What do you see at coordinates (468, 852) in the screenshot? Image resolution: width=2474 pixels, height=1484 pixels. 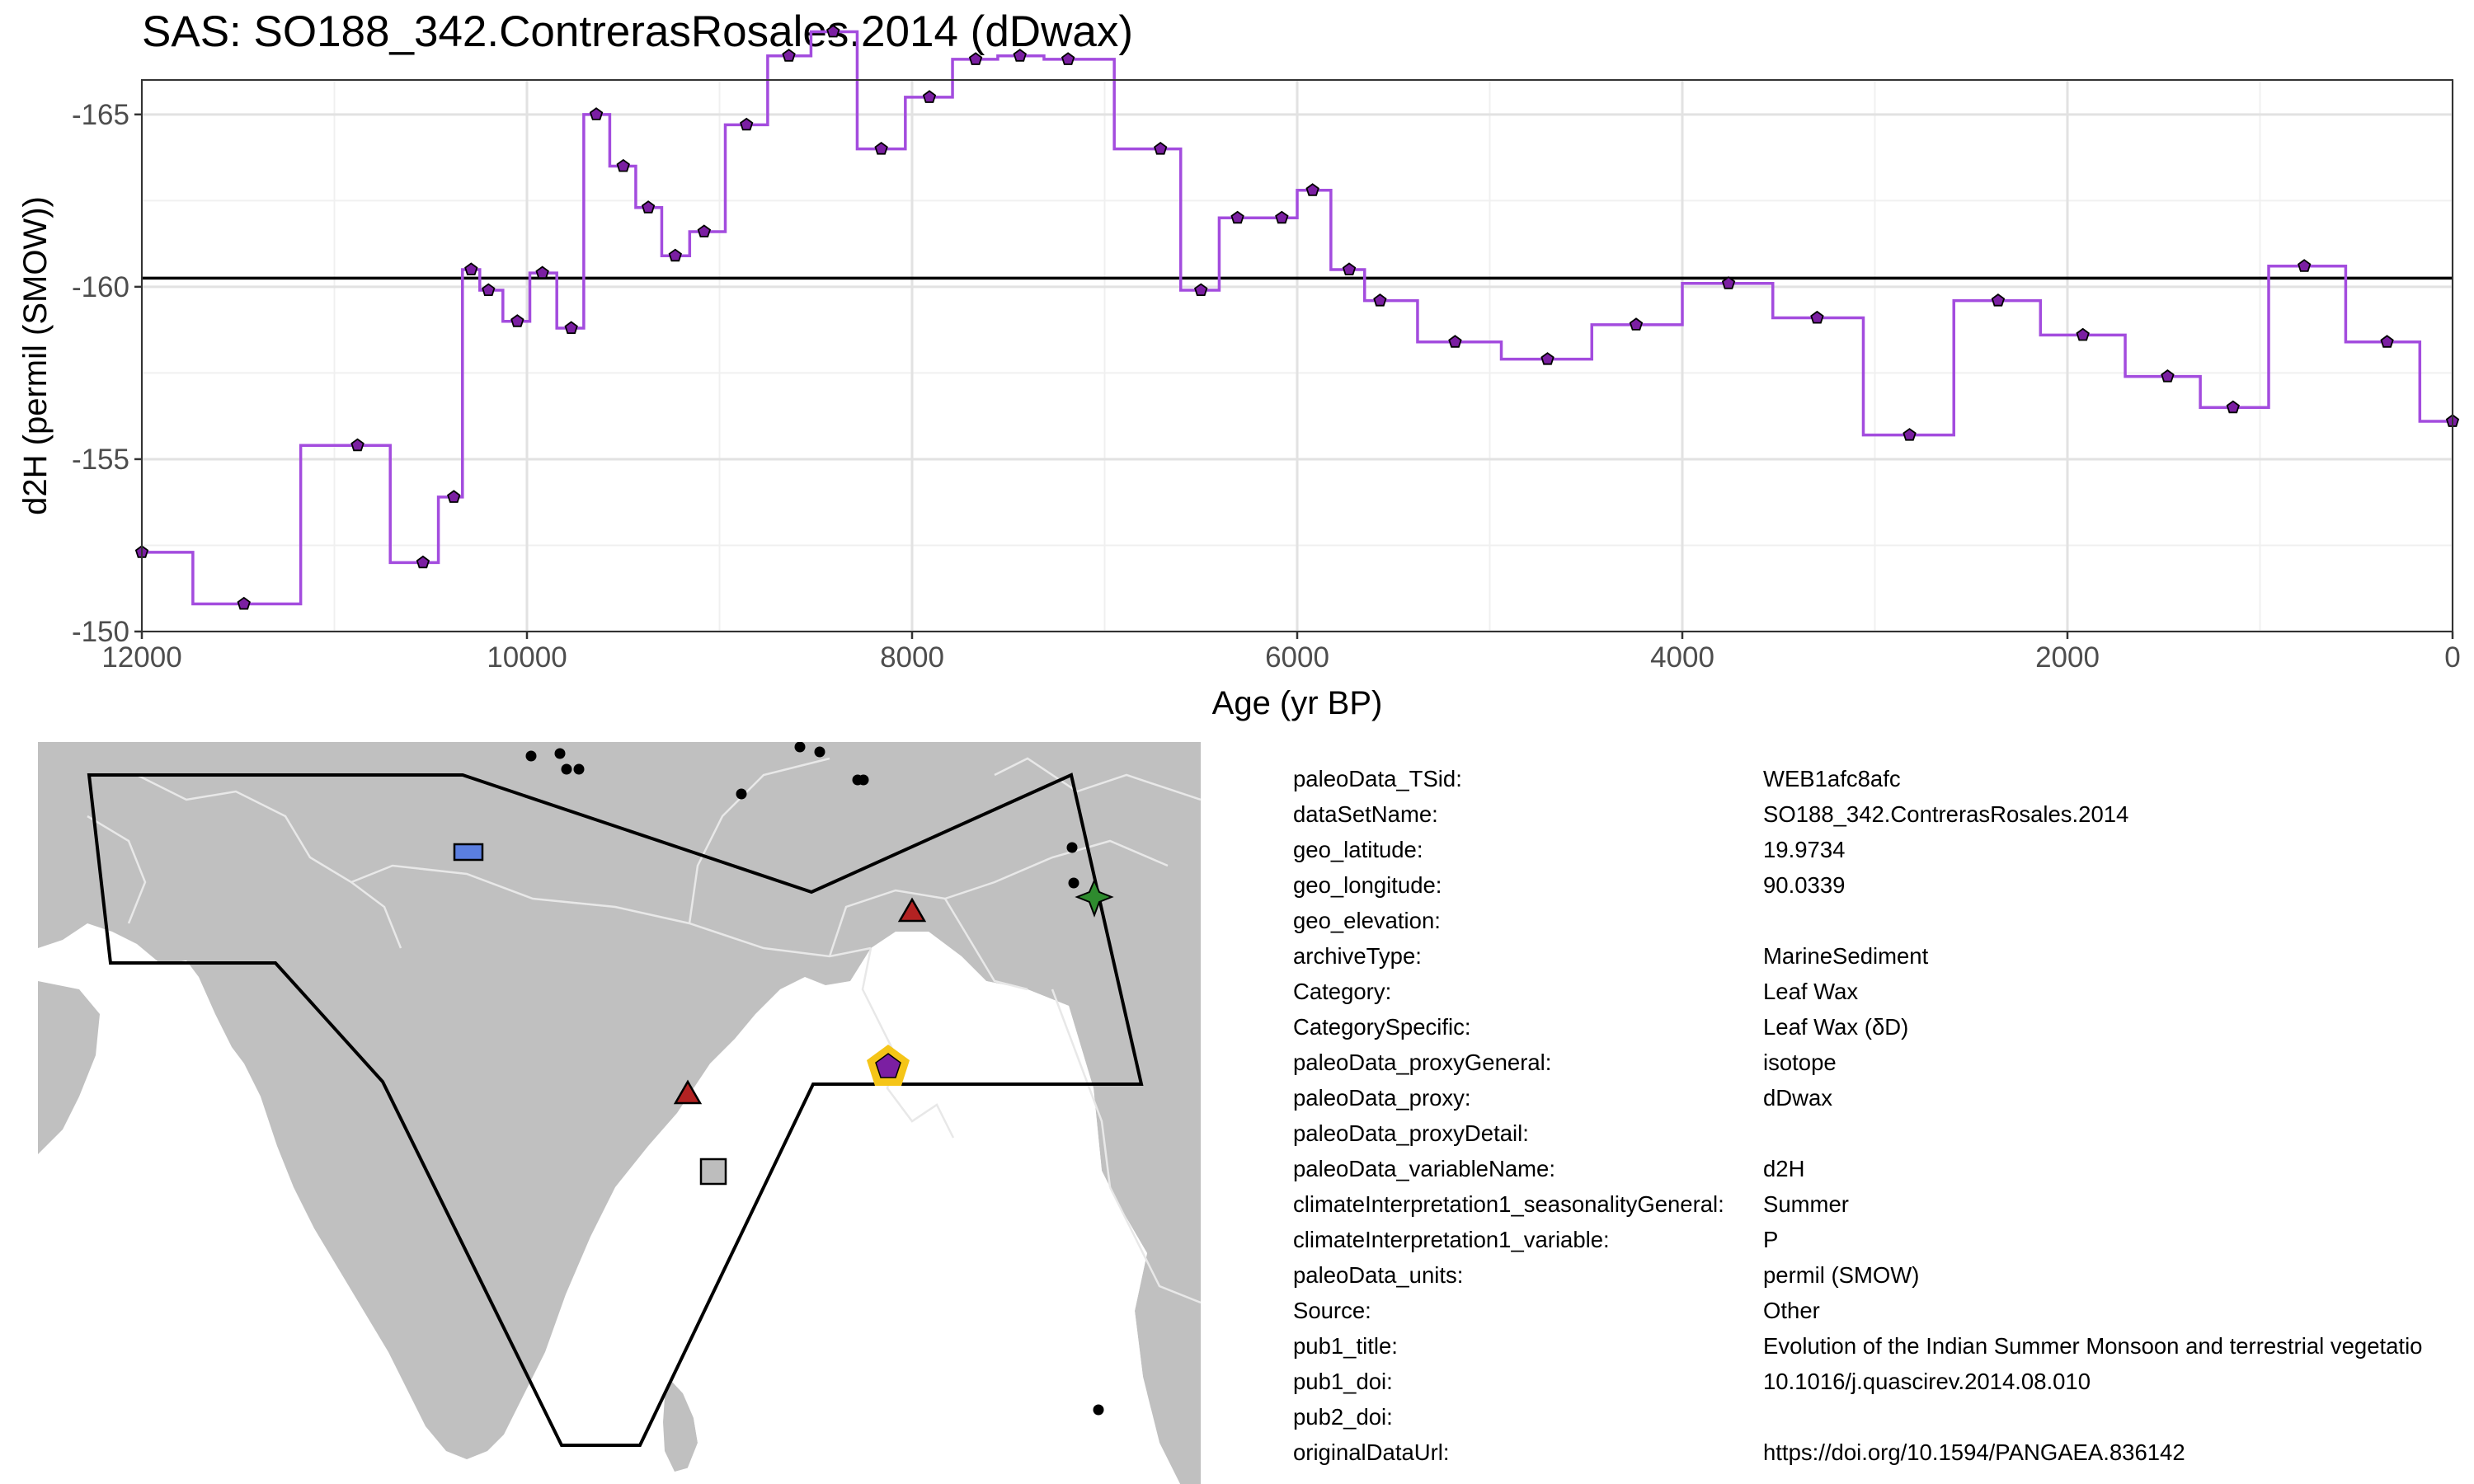 I see `rectangle-site-marker` at bounding box center [468, 852].